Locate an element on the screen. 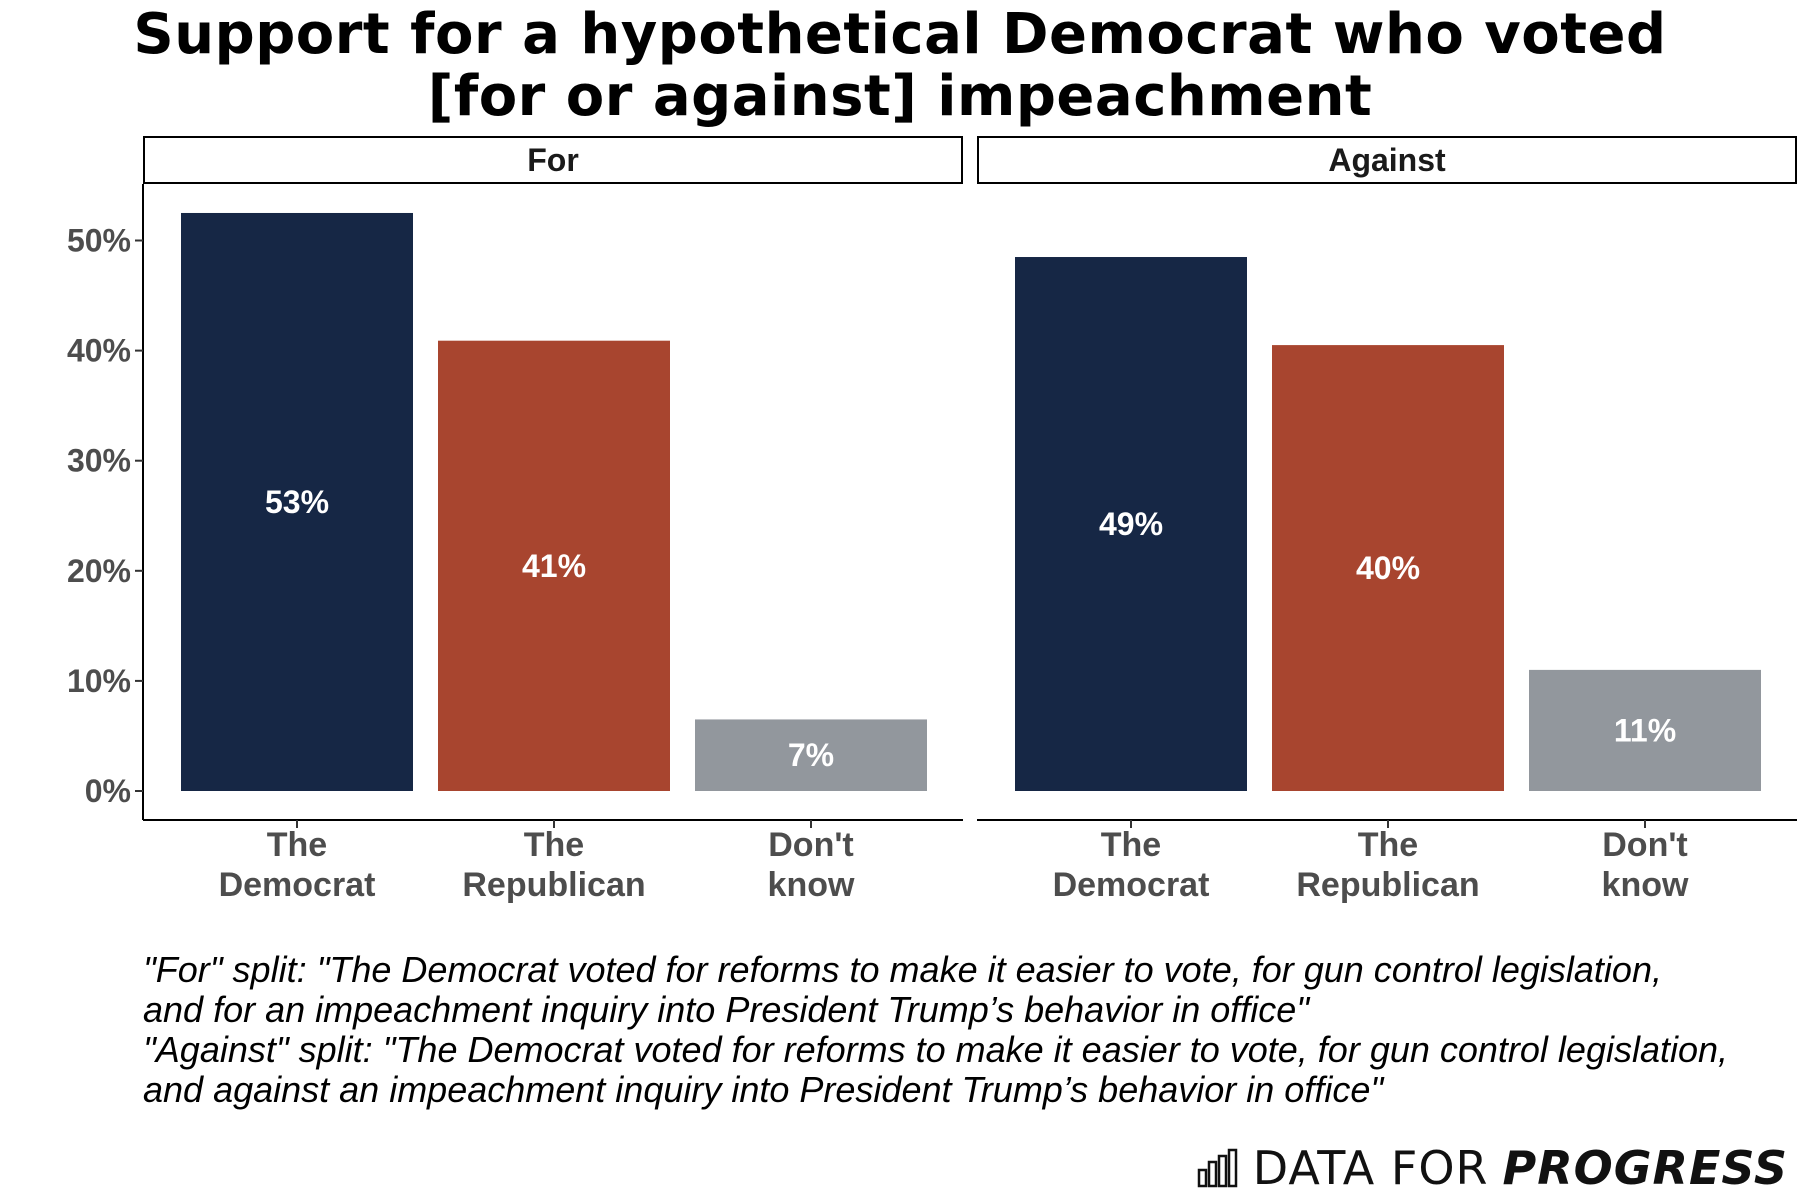 This screenshot has width=1800, height=1200. facet-strip-label: Against is located at coordinates (1387, 160).